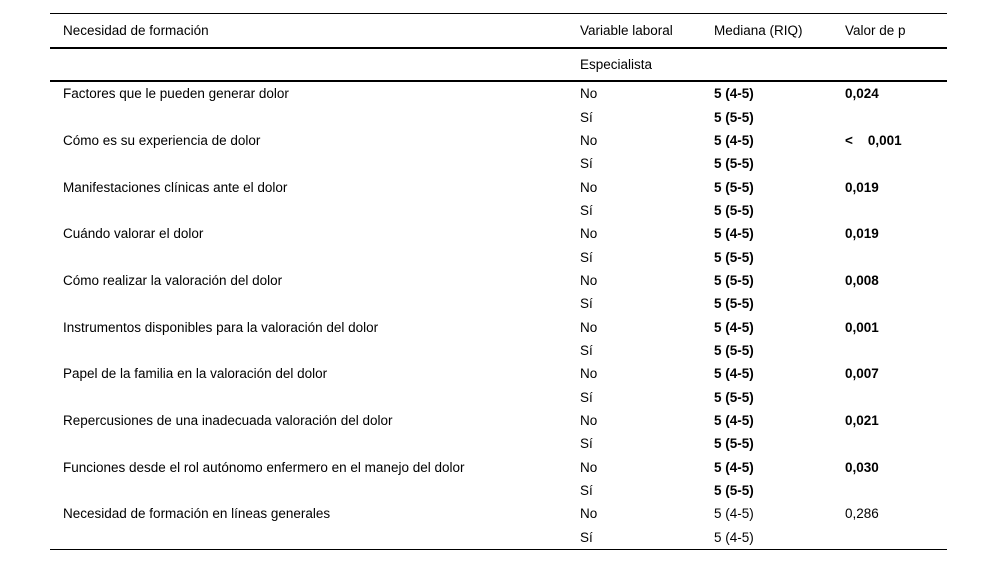  I want to click on pvalue-cell: 0,030, so click(862, 467).